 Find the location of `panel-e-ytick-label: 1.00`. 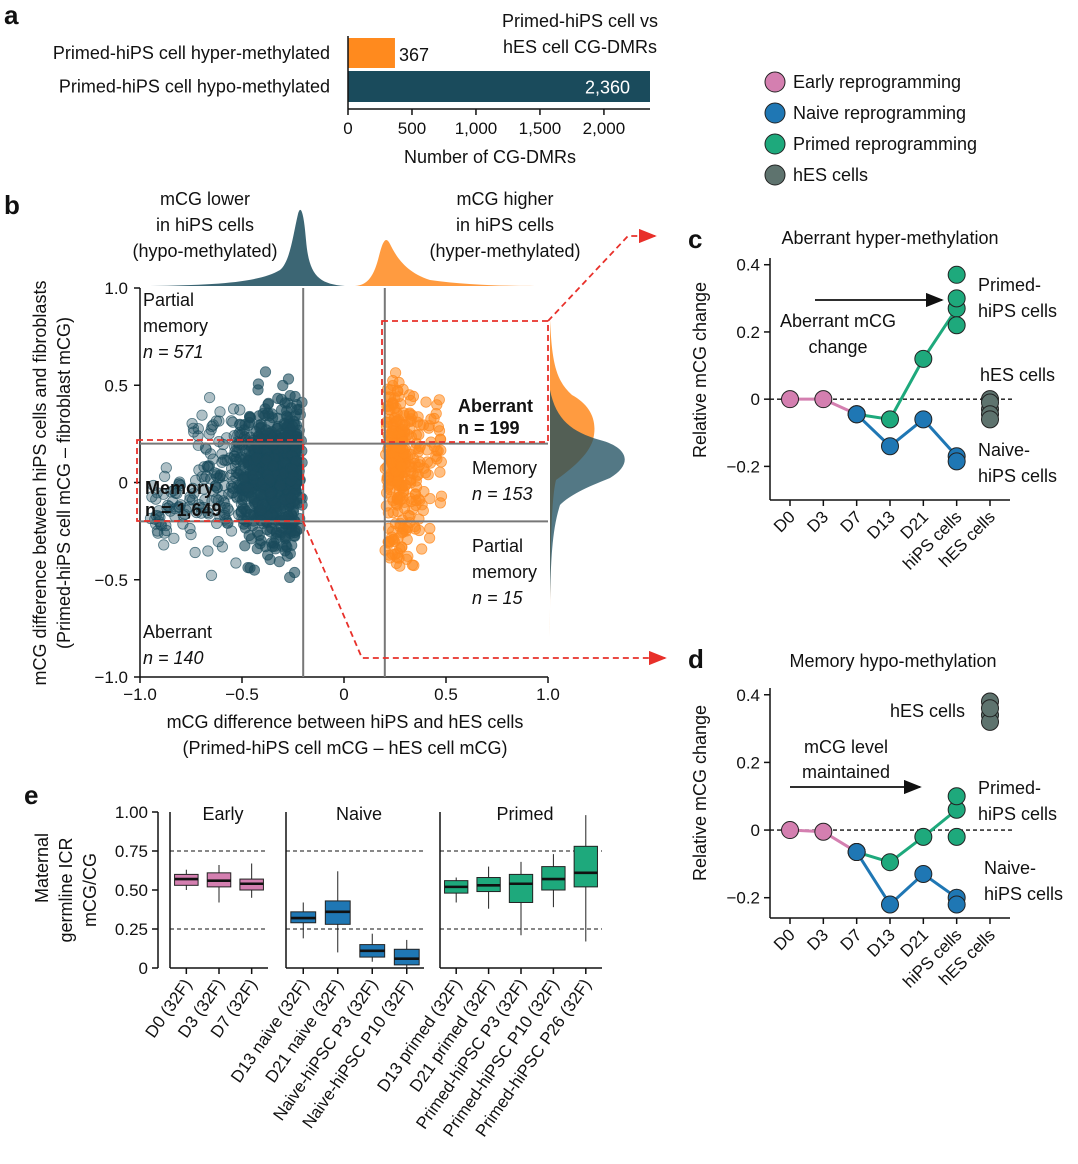

panel-e-ytick-label: 1.00 is located at coordinates (131, 812).